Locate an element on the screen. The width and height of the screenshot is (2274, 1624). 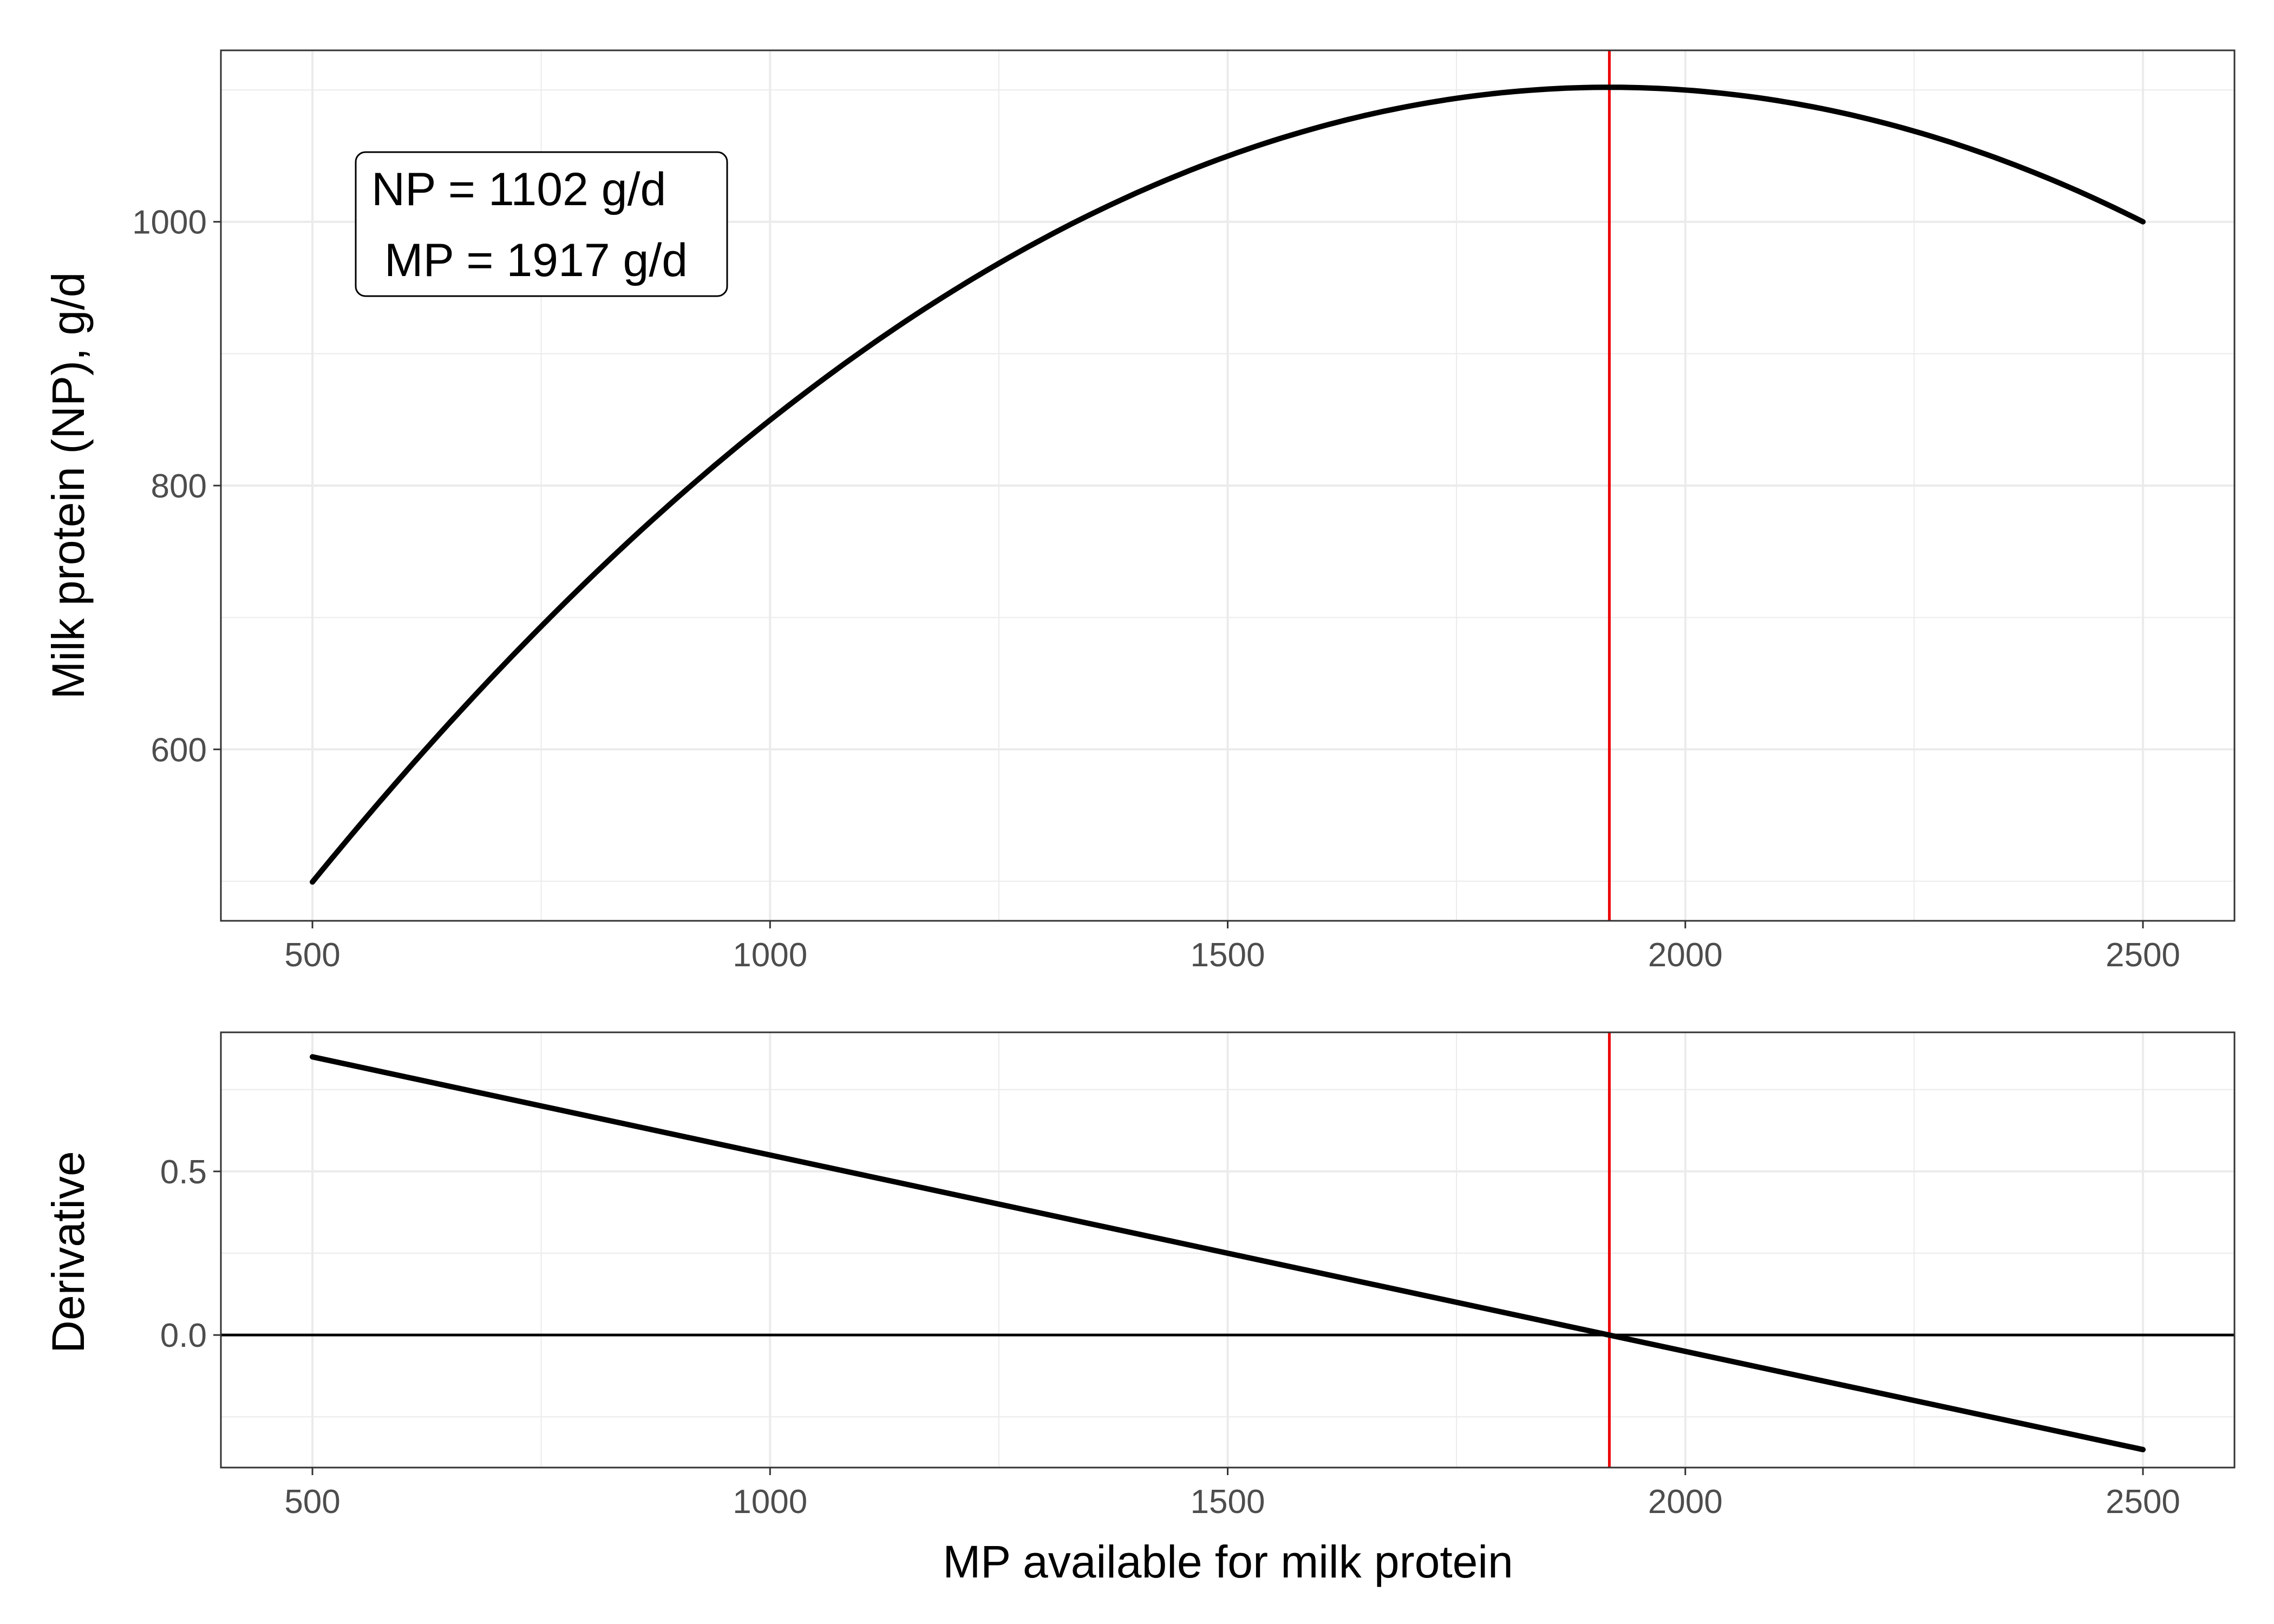
derivative-x-axis: 500 1000 1500 2000 2500 is located at coordinates (1232, 1494).